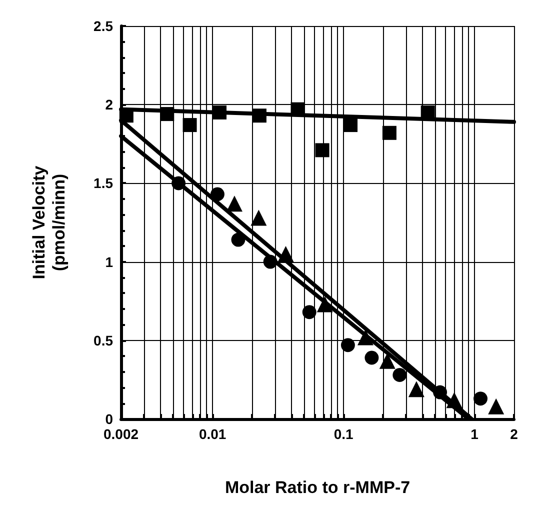 The image size is (536, 514). What do you see at coordinates (344, 434) in the screenshot?
I see `x-tick-label: 0.1` at bounding box center [344, 434].